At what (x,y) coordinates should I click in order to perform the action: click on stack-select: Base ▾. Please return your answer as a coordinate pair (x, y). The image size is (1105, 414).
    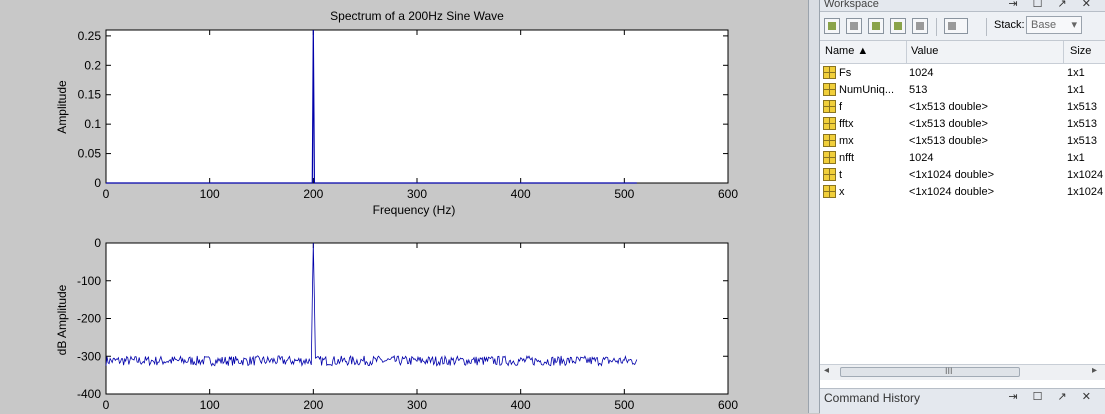
    Looking at the image, I should click on (1054, 25).